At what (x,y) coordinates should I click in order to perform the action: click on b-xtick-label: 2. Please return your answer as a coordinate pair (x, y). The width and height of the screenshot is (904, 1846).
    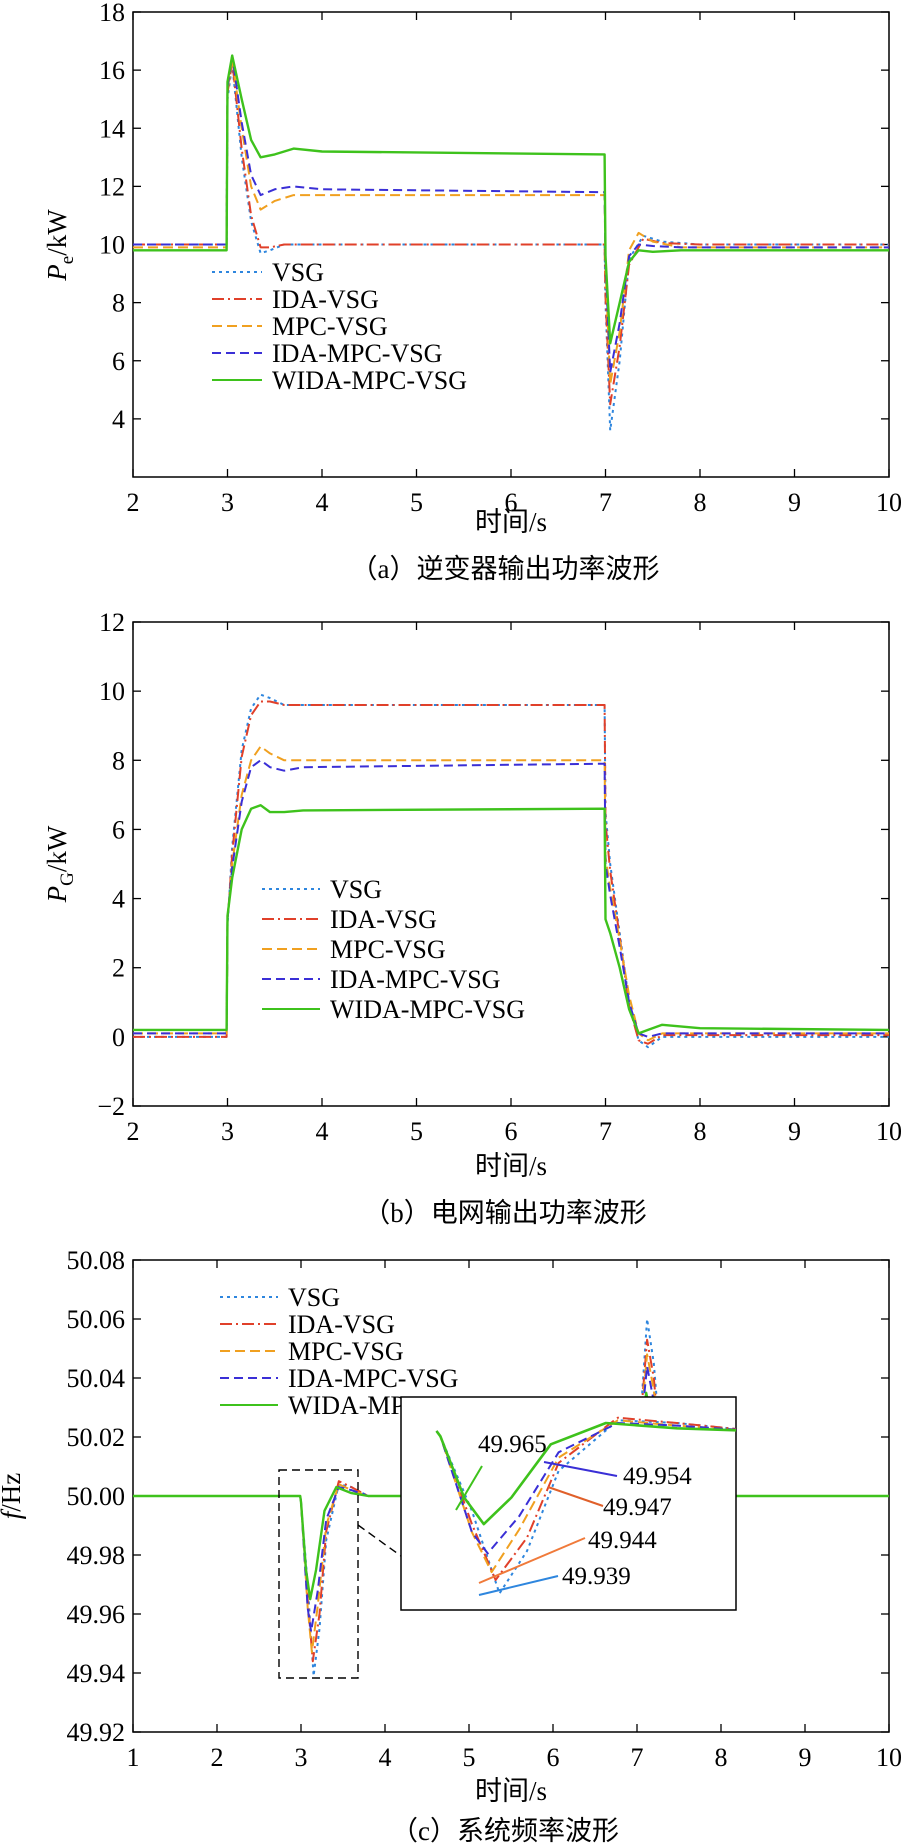
    Looking at the image, I should click on (133, 1131).